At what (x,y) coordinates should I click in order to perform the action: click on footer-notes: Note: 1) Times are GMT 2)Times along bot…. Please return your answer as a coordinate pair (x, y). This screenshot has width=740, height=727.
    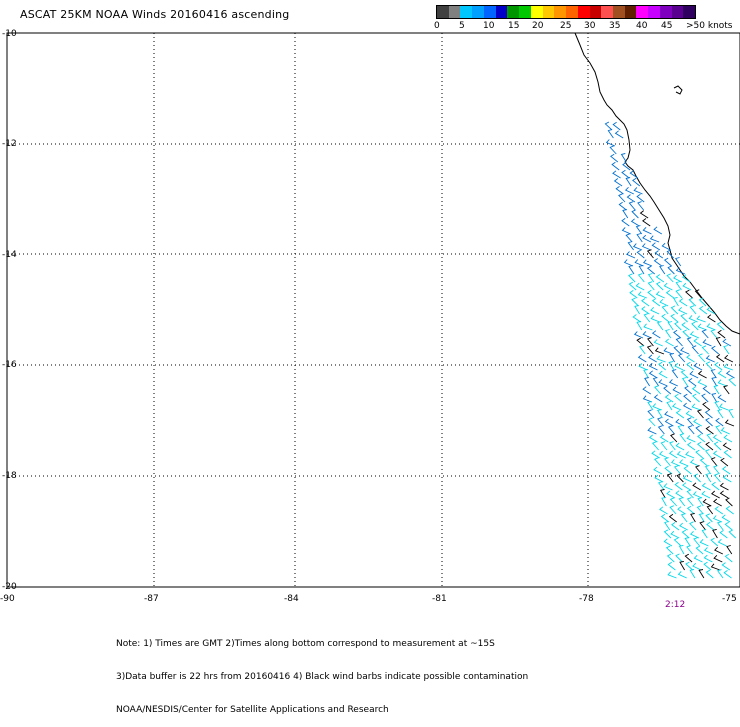
    Looking at the image, I should click on (322, 672).